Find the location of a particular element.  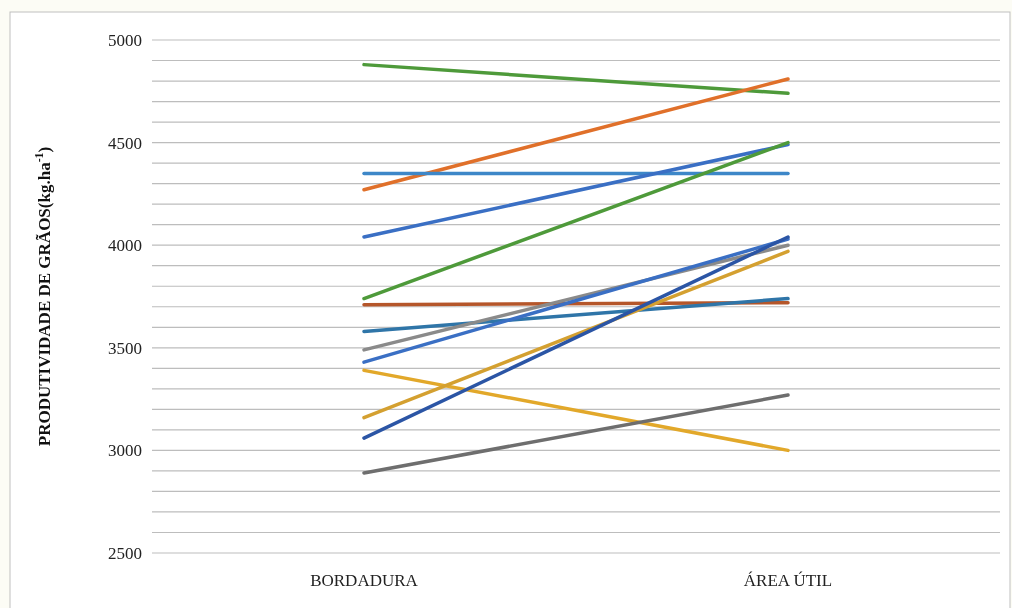

y-tick-label: 2500 is located at coordinates (125, 553).